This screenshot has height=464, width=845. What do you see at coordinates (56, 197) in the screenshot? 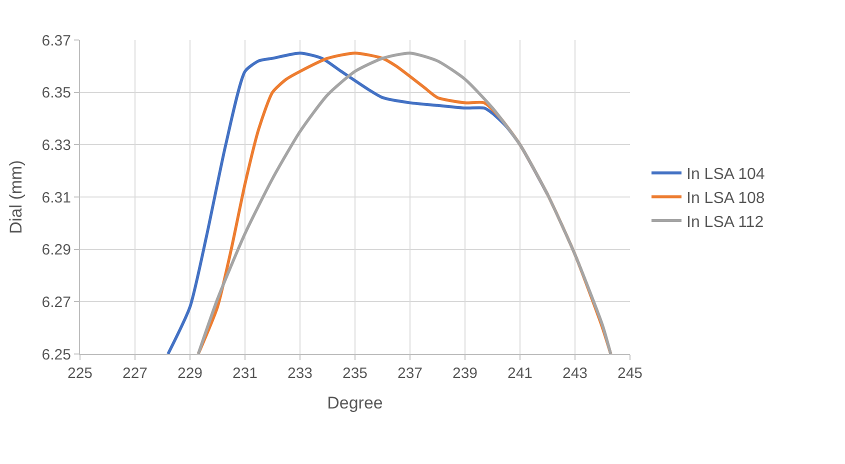
I see `y-tick-label: 6.31` at bounding box center [56, 197].